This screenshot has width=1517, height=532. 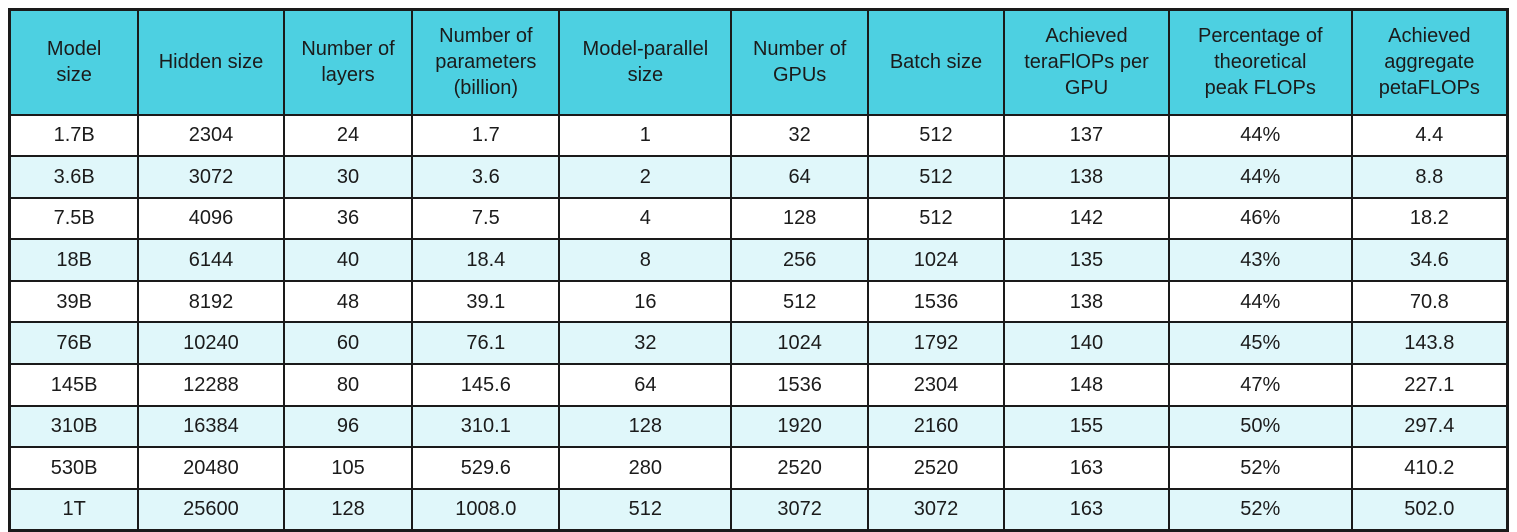 What do you see at coordinates (1086, 343) in the screenshot?
I see `table-cell: 140` at bounding box center [1086, 343].